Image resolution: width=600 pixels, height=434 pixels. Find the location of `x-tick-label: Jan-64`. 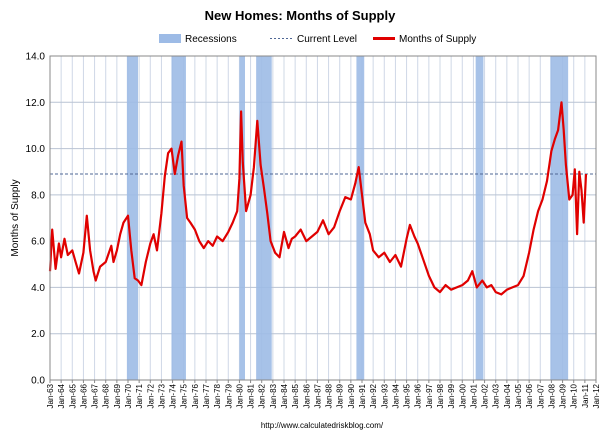

x-tick-label: Jan-64 is located at coordinates (61, 395).